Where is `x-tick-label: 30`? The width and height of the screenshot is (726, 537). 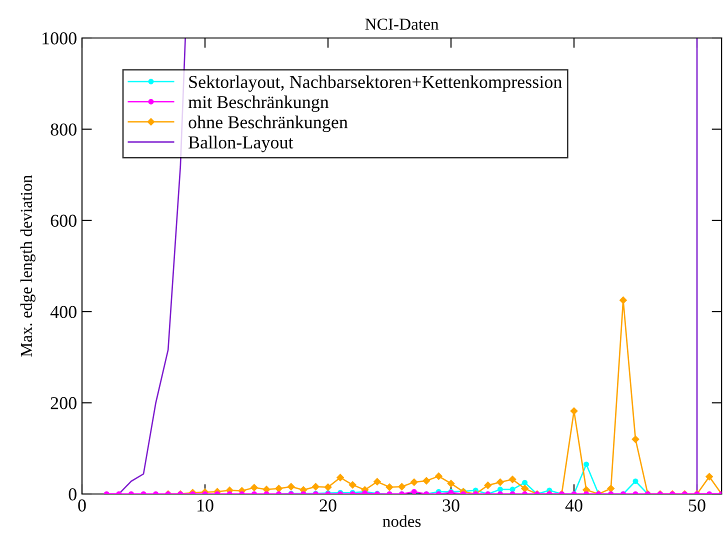
x-tick-label: 30 is located at coordinates (451, 505).